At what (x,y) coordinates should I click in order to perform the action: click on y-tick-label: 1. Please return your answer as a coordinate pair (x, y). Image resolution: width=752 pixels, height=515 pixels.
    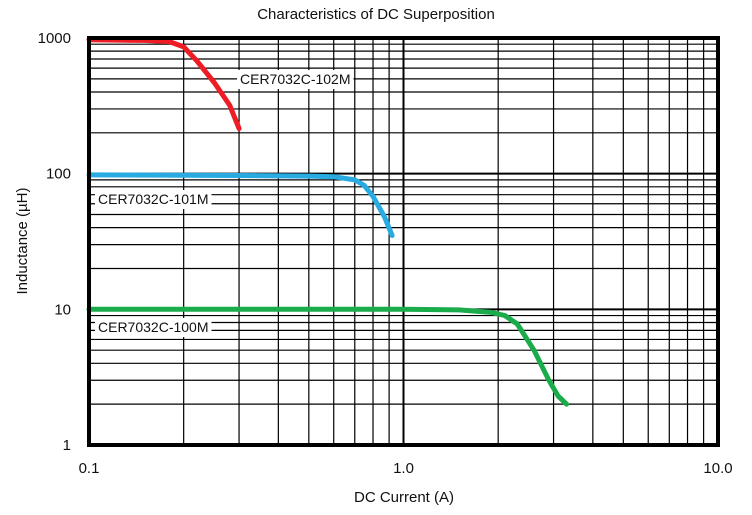
    Looking at the image, I should click on (67, 445).